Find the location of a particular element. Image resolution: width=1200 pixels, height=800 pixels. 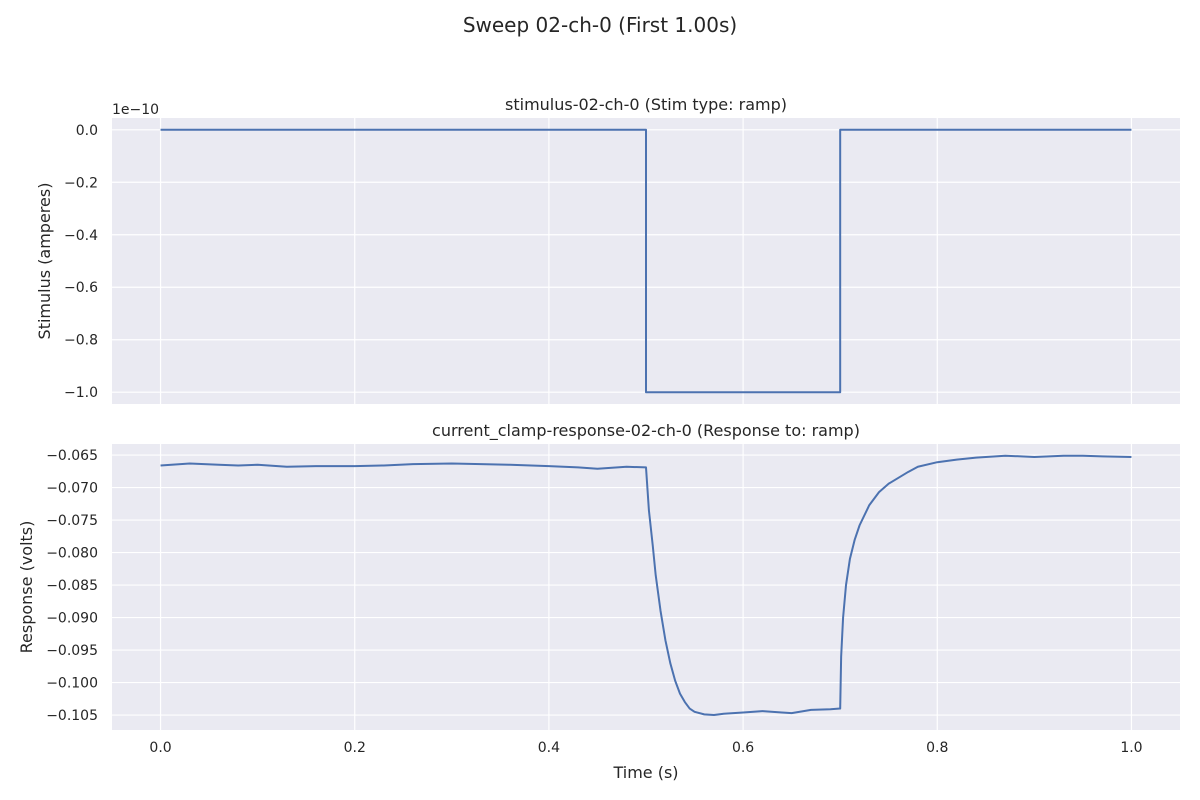

stimulus-panel-title: stimulus-02-ch-0 (Stim type: ramp) is located at coordinates (646, 104).